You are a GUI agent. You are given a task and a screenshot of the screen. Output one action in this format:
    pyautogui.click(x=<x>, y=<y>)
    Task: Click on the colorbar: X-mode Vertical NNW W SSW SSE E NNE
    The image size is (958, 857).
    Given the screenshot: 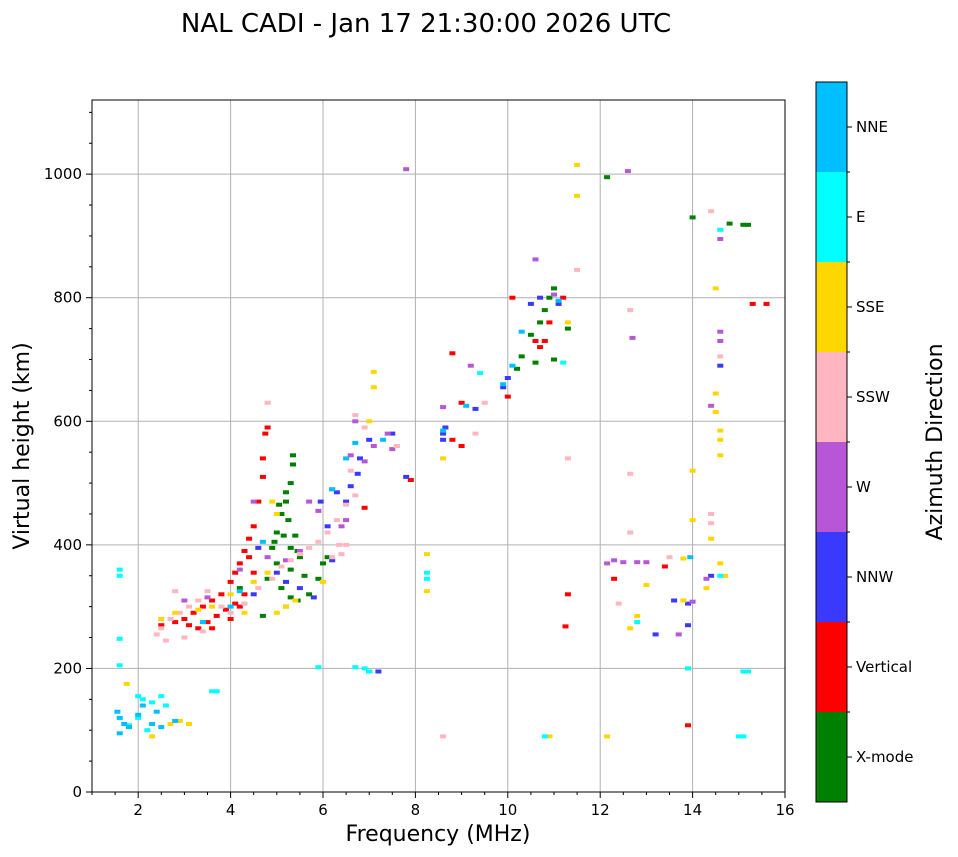 What is the action you would take?
    pyautogui.click(x=864, y=442)
    